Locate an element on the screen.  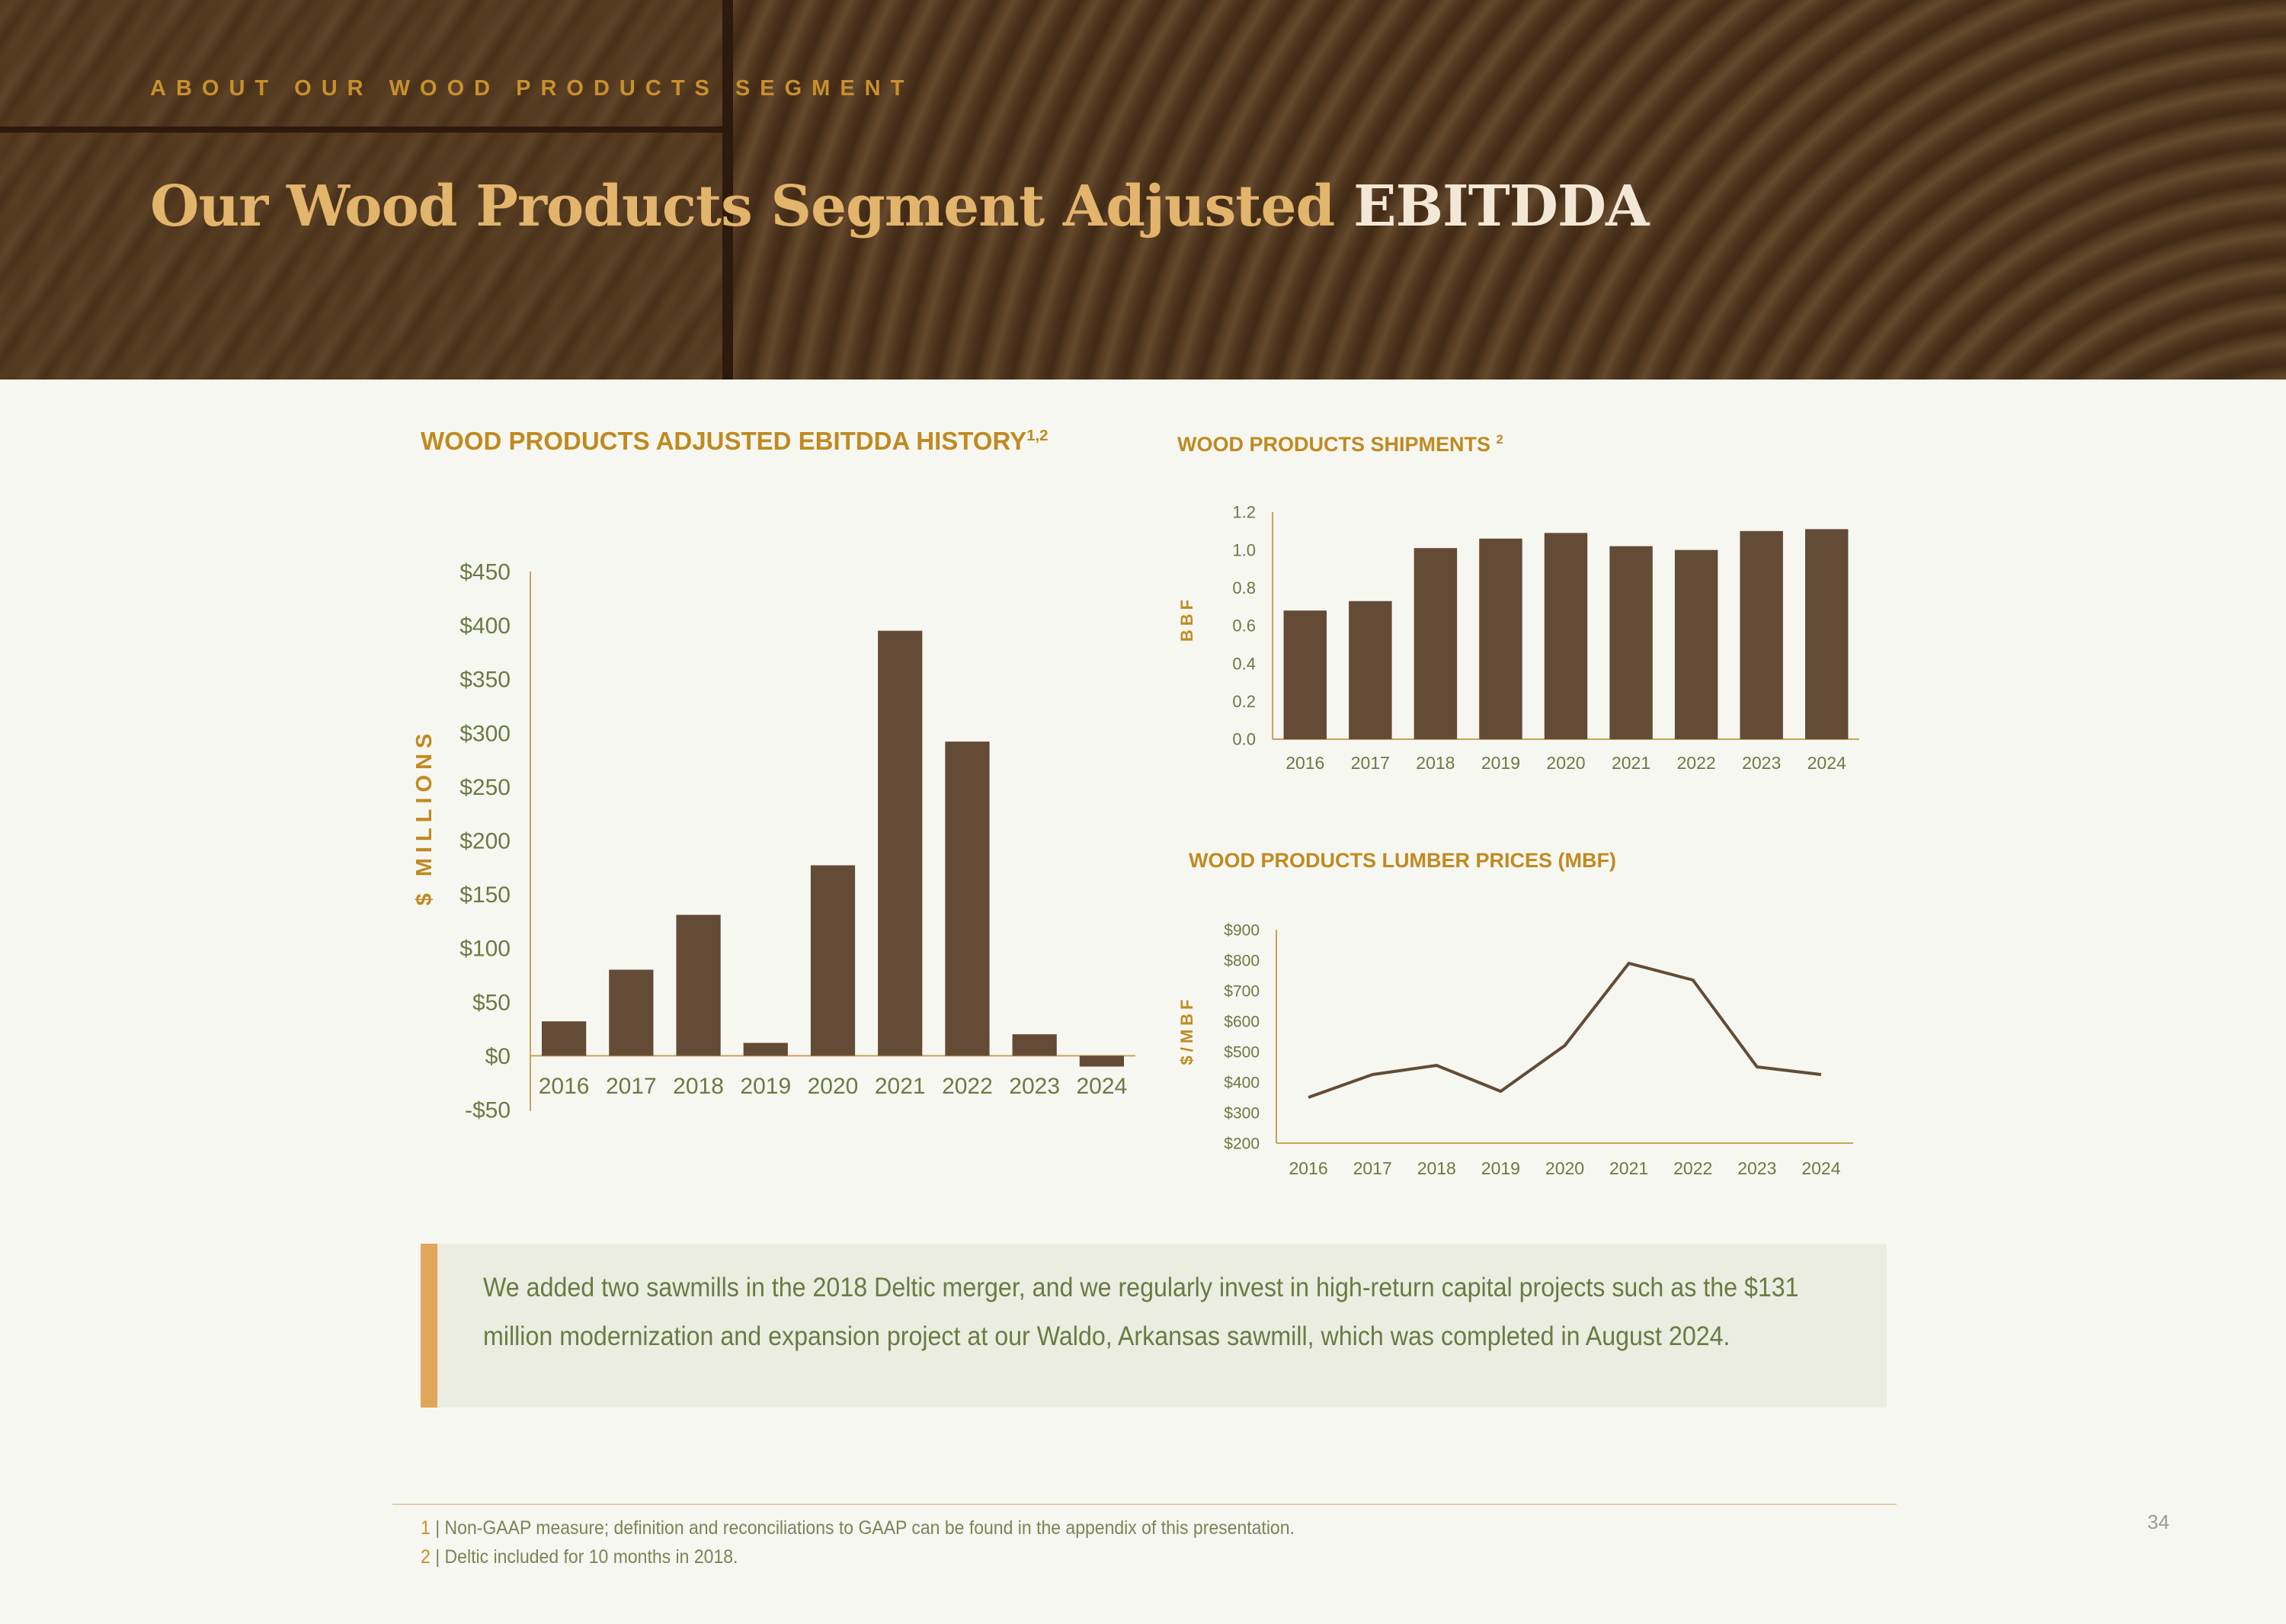
ebitdda-title-text: WOOD PRODUCTS ADJUSTED EBITDDA HISTORY is located at coordinates (724, 441).